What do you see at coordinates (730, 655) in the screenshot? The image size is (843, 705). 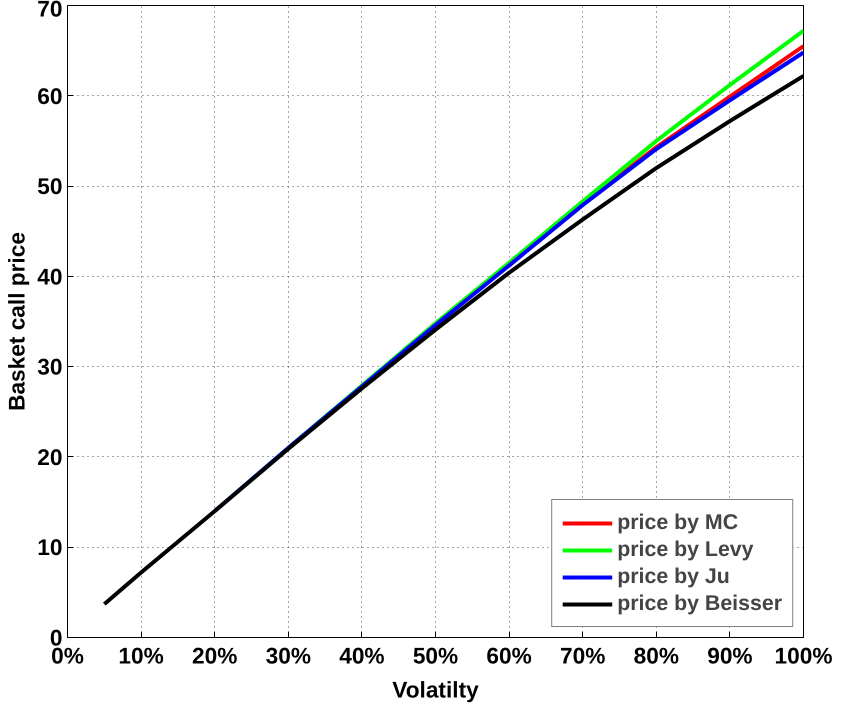 I see `x-tick-label: 90%` at bounding box center [730, 655].